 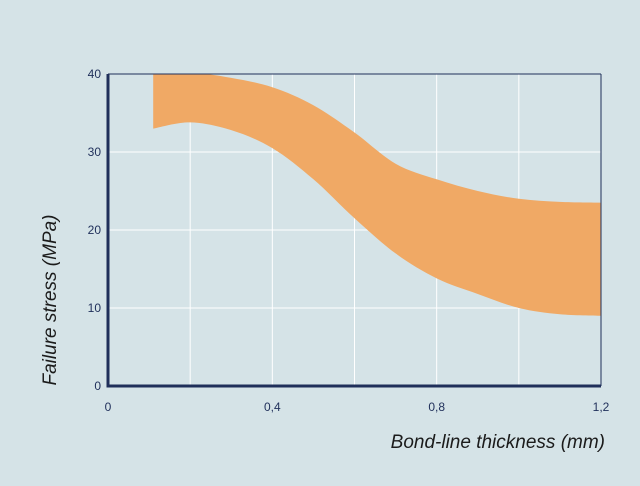 I want to click on y-axis-ticks: 0 10 20 30 40, so click(x=95, y=230).